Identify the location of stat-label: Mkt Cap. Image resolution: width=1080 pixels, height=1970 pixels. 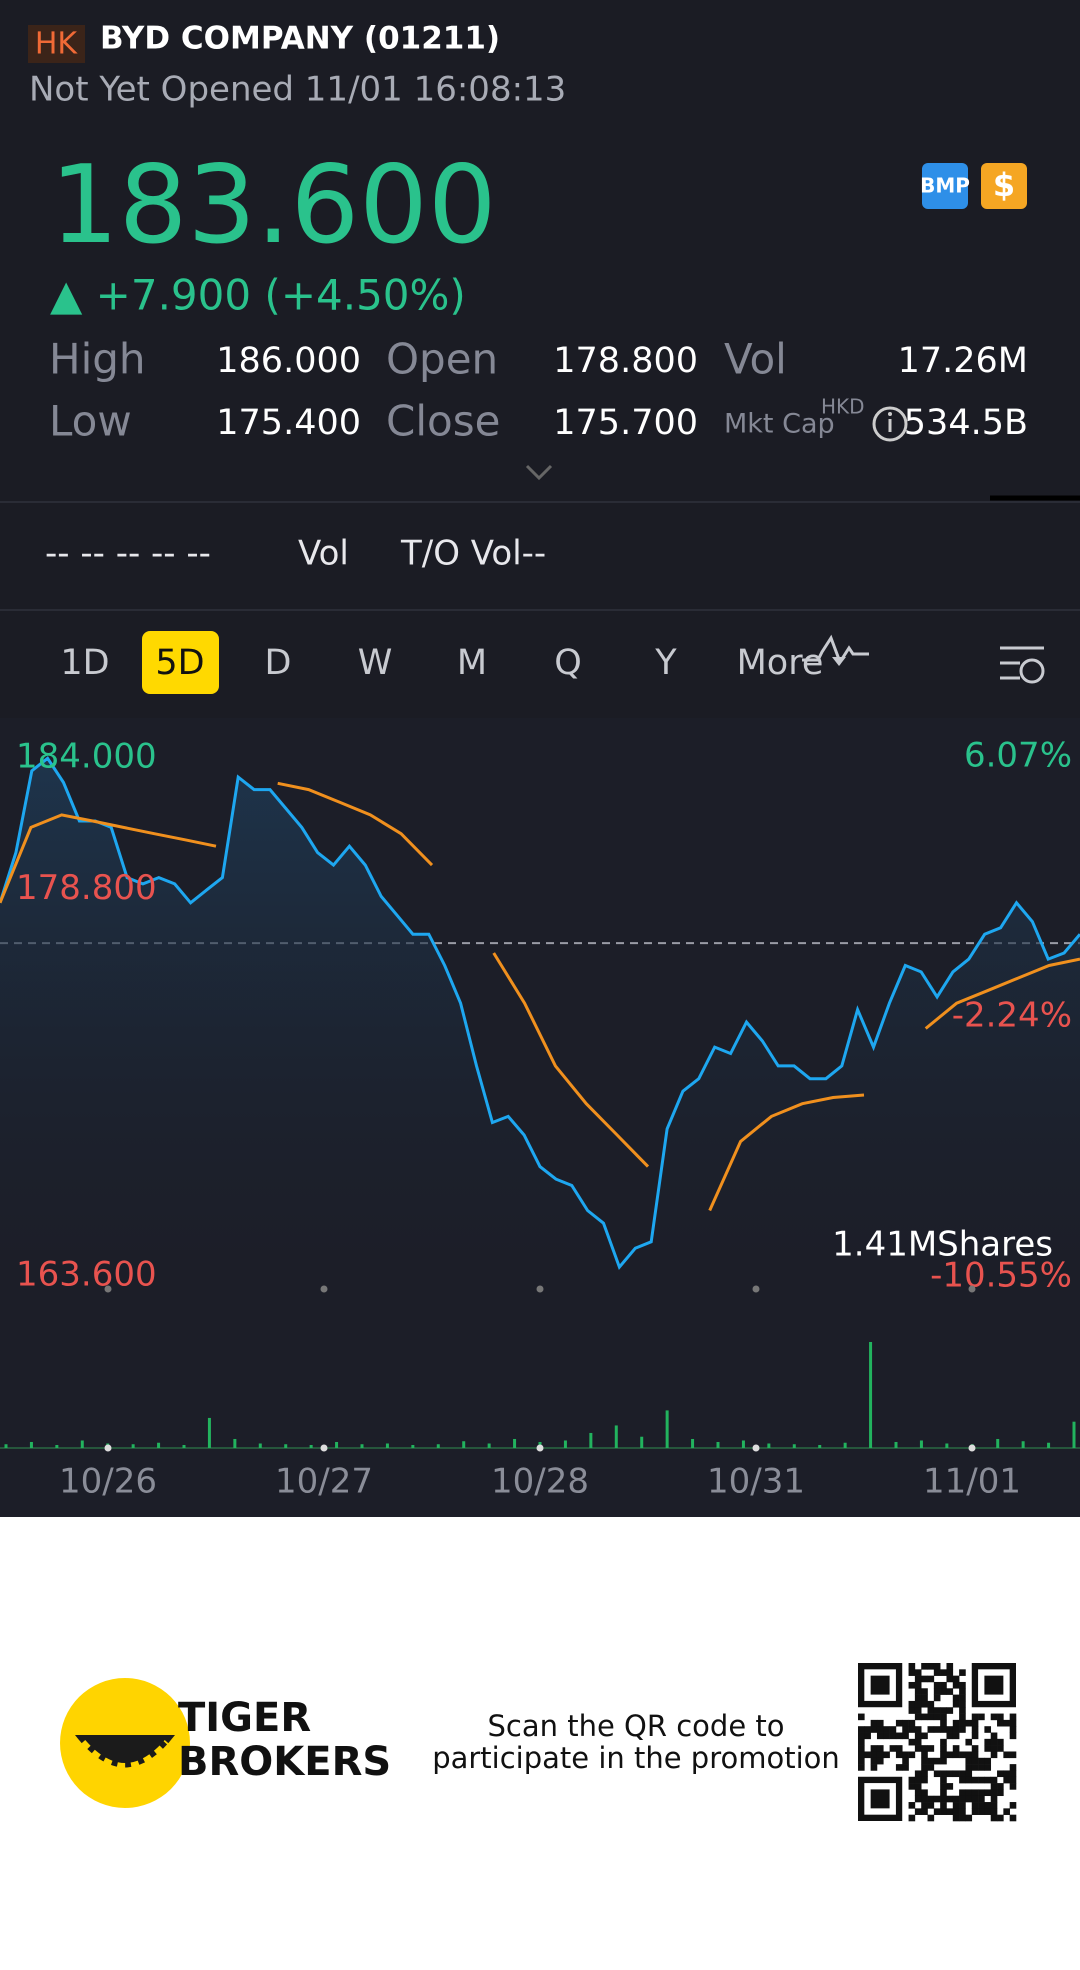
(779, 424).